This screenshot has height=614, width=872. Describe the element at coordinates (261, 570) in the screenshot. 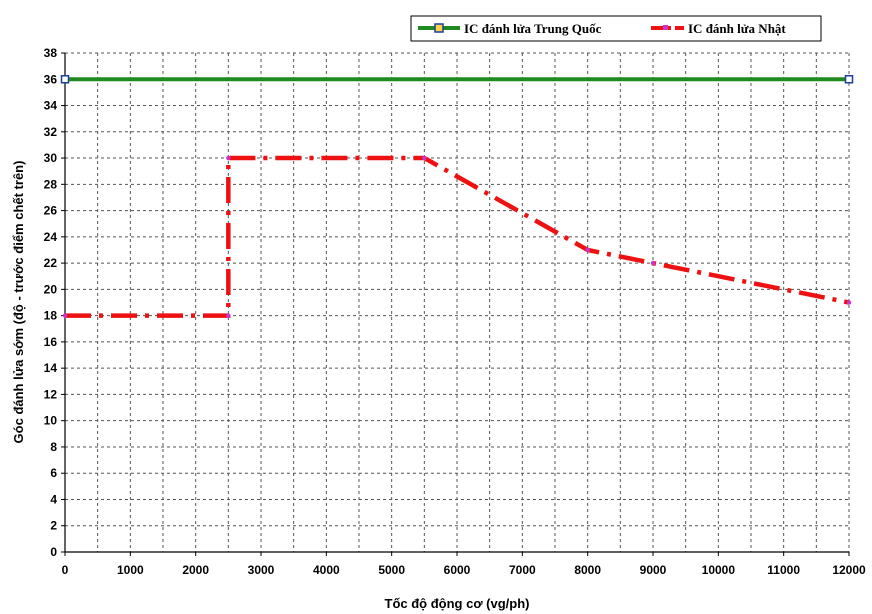

I see `x-tick-label: 3000` at that location.